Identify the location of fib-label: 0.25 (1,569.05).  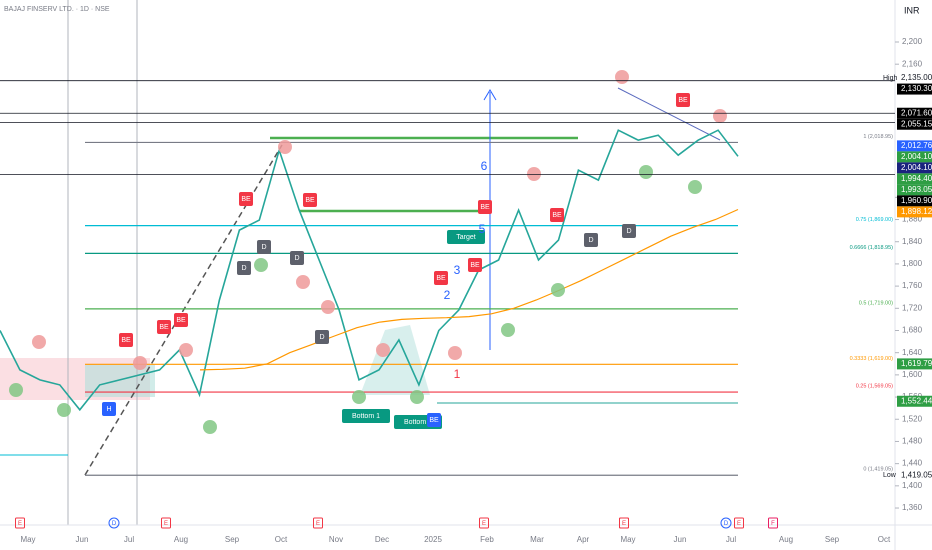
(874, 386).